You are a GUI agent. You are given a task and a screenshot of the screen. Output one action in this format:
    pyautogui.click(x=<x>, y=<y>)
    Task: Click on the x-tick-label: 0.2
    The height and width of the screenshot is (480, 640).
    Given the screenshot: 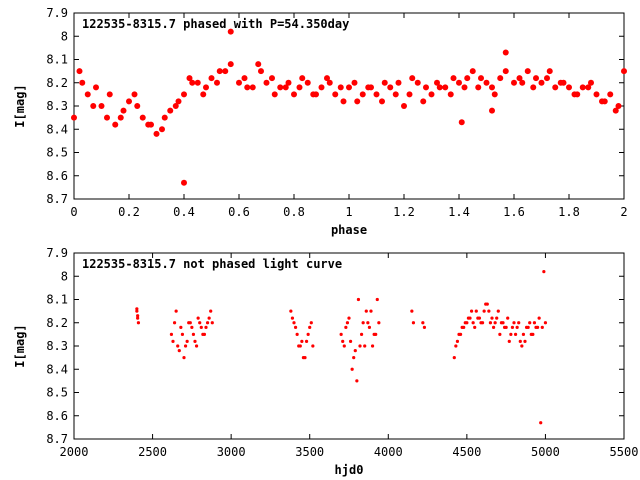 What is the action you would take?
    pyautogui.click(x=129, y=212)
    